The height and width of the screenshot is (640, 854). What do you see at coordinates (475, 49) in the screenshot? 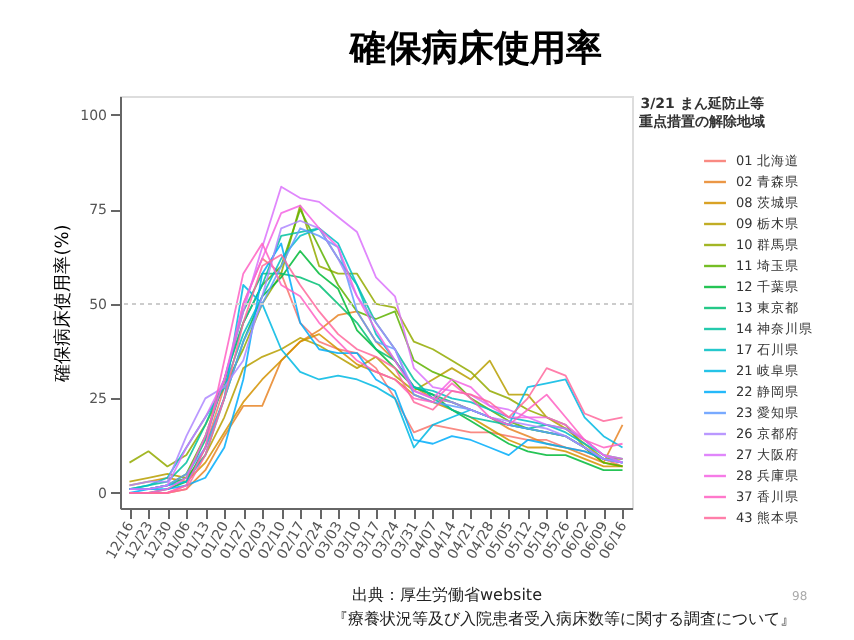
I see `chart-title: 確保病床使用率` at bounding box center [475, 49].